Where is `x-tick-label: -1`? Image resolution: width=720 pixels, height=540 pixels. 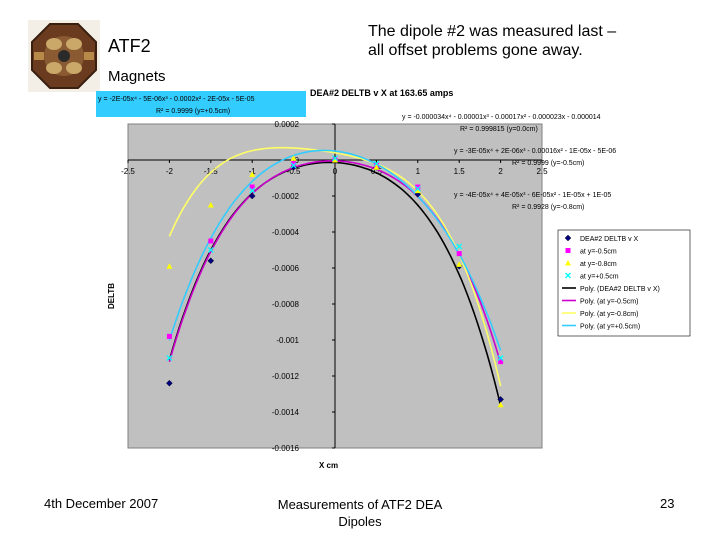 x-tick-label: -1 is located at coordinates (253, 171).